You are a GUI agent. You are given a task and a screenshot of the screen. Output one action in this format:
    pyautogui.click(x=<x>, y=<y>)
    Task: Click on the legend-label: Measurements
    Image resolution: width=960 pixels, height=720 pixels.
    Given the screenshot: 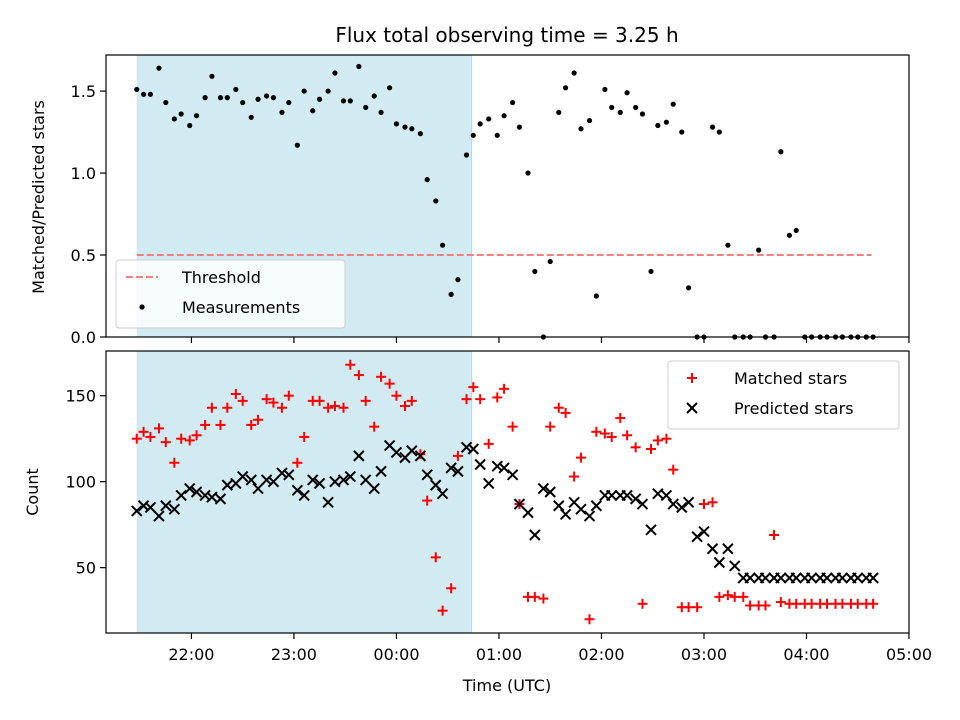 What is the action you would take?
    pyautogui.click(x=241, y=307)
    